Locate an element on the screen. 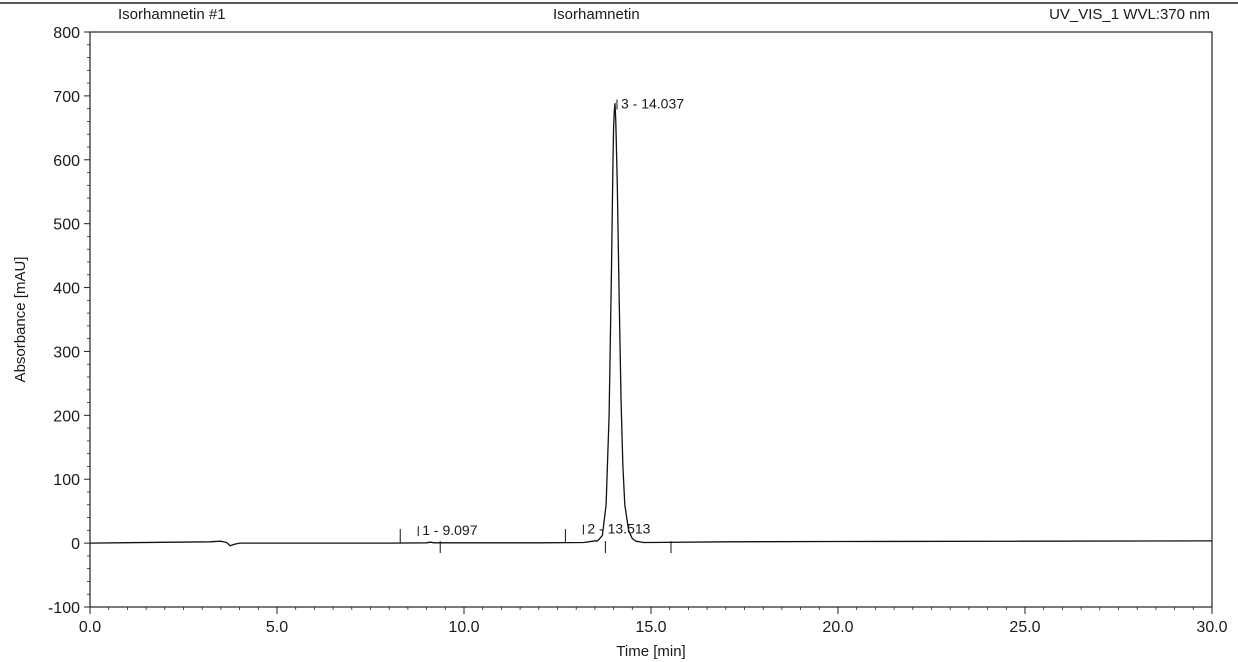 This screenshot has width=1238, height=662. x-tick-label: 20.0 is located at coordinates (837, 627).